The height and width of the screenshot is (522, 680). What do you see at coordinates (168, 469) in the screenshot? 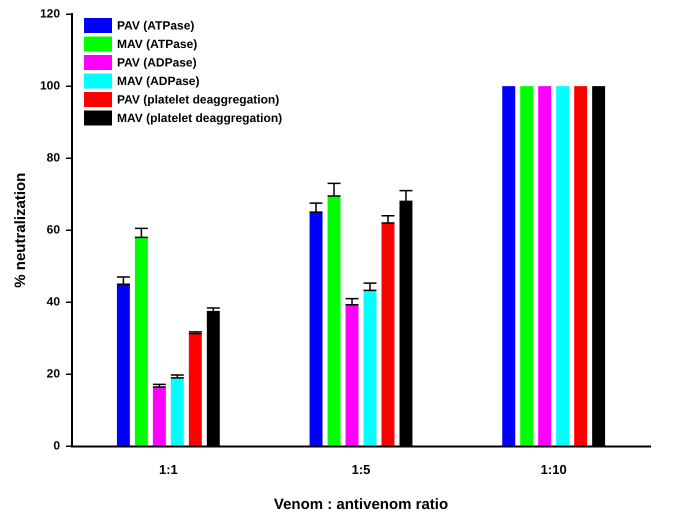
I see `x-tick-label: 1:1` at bounding box center [168, 469].